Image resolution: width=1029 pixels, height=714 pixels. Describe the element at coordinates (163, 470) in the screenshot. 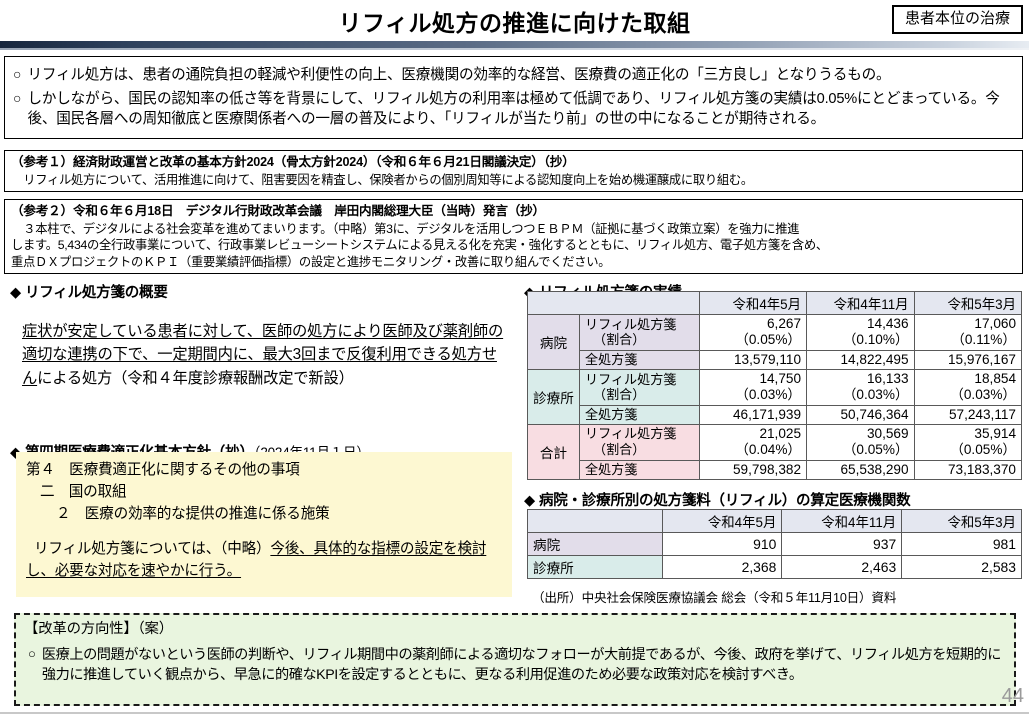

I see `policy-excerpt-line-1: 第４ 医療費適正化に関するその他の事項` at that location.